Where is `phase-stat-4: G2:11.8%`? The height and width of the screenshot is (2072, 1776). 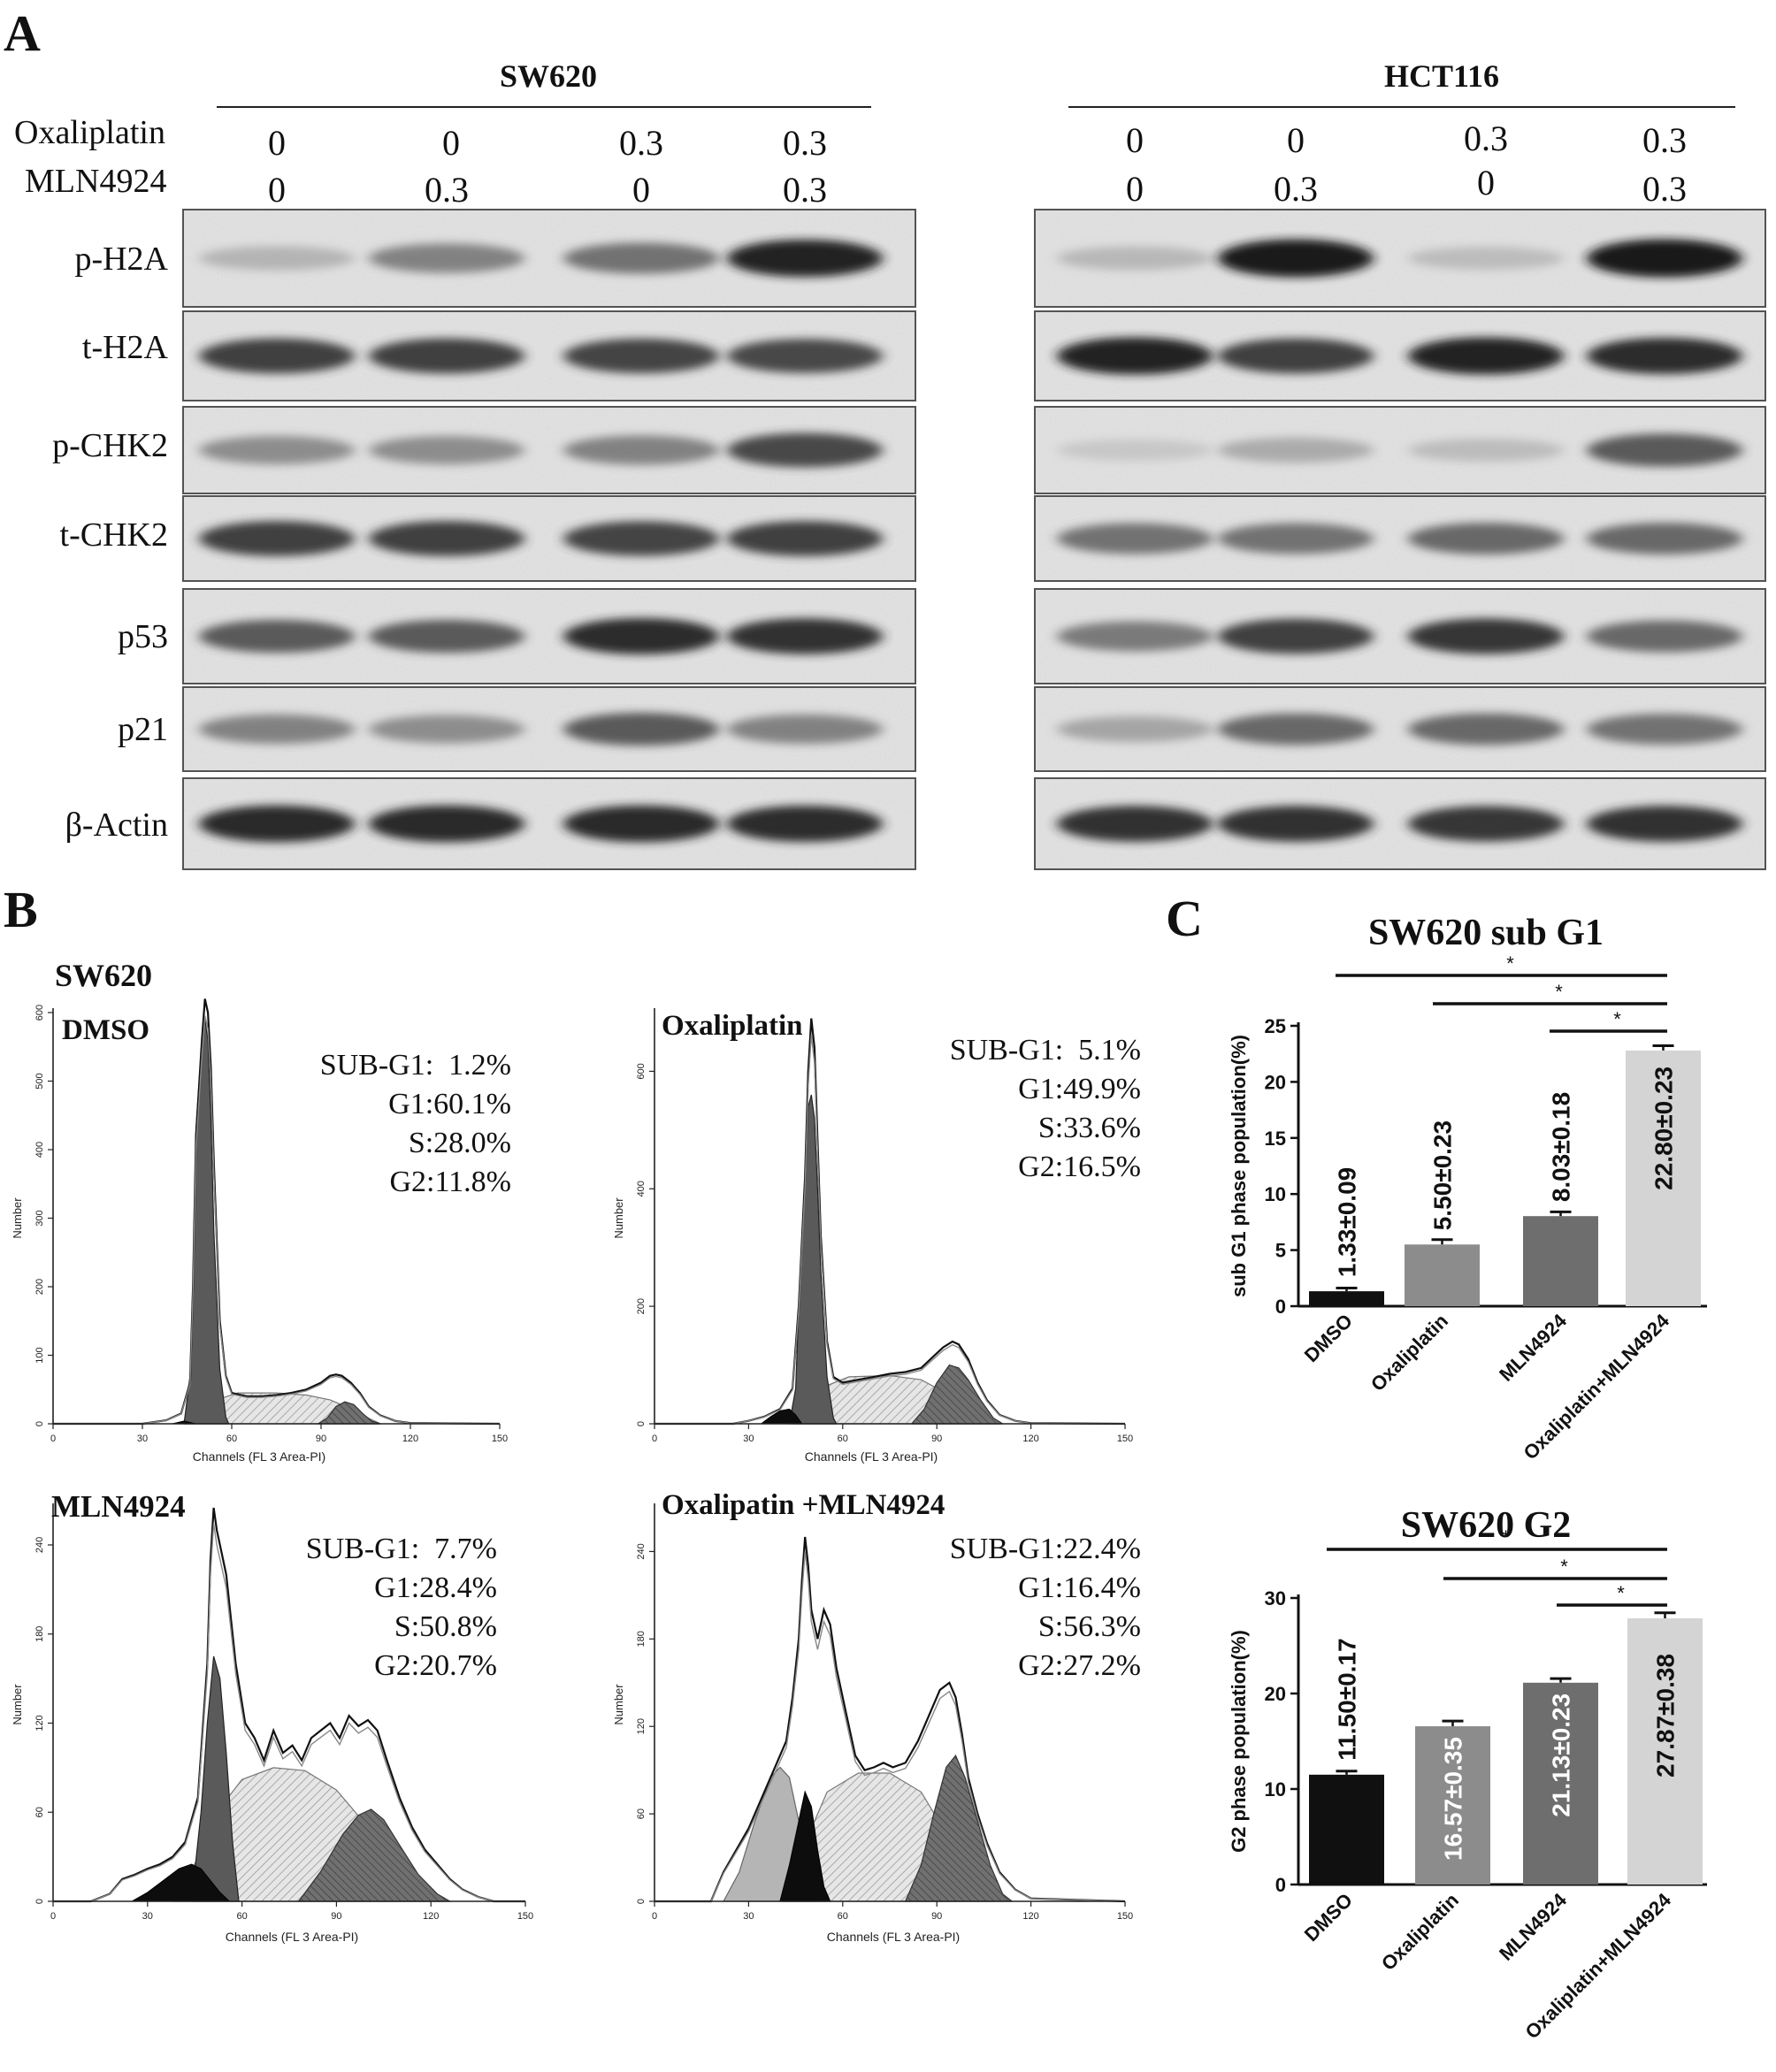
phase-stat-4: G2:11.8% is located at coordinates (450, 1182).